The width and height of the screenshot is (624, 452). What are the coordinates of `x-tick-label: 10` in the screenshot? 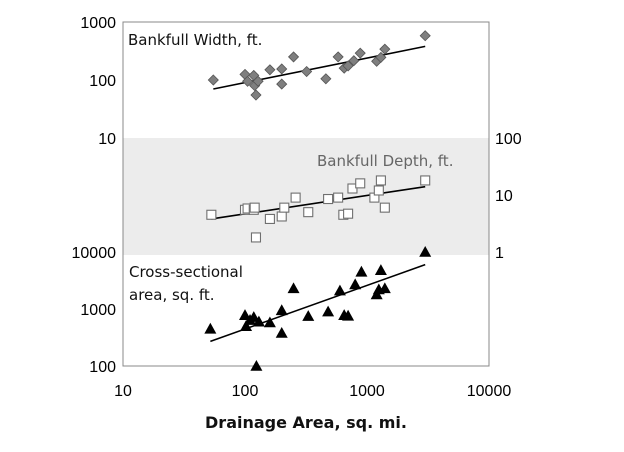 It's located at (123, 391).